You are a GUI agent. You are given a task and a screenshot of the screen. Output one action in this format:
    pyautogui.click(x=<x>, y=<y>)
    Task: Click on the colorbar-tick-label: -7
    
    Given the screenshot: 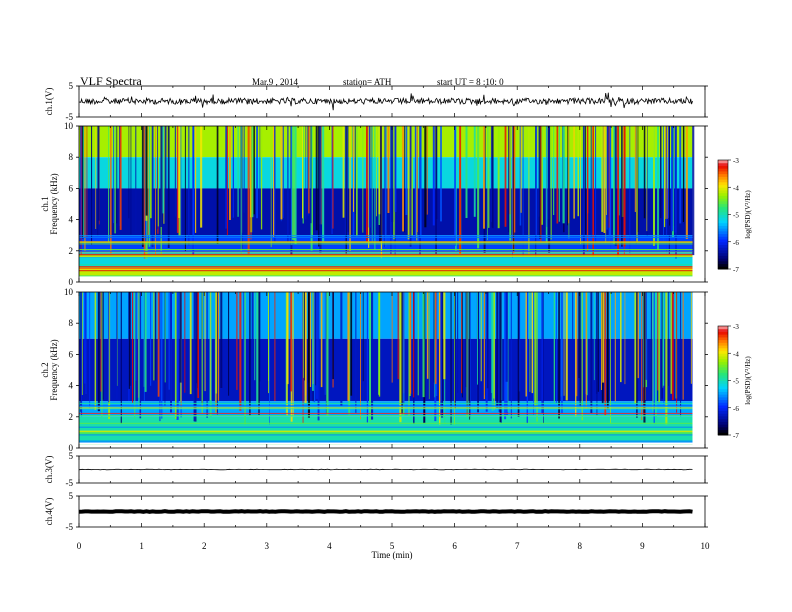 What is the action you would take?
    pyautogui.click(x=736, y=436)
    